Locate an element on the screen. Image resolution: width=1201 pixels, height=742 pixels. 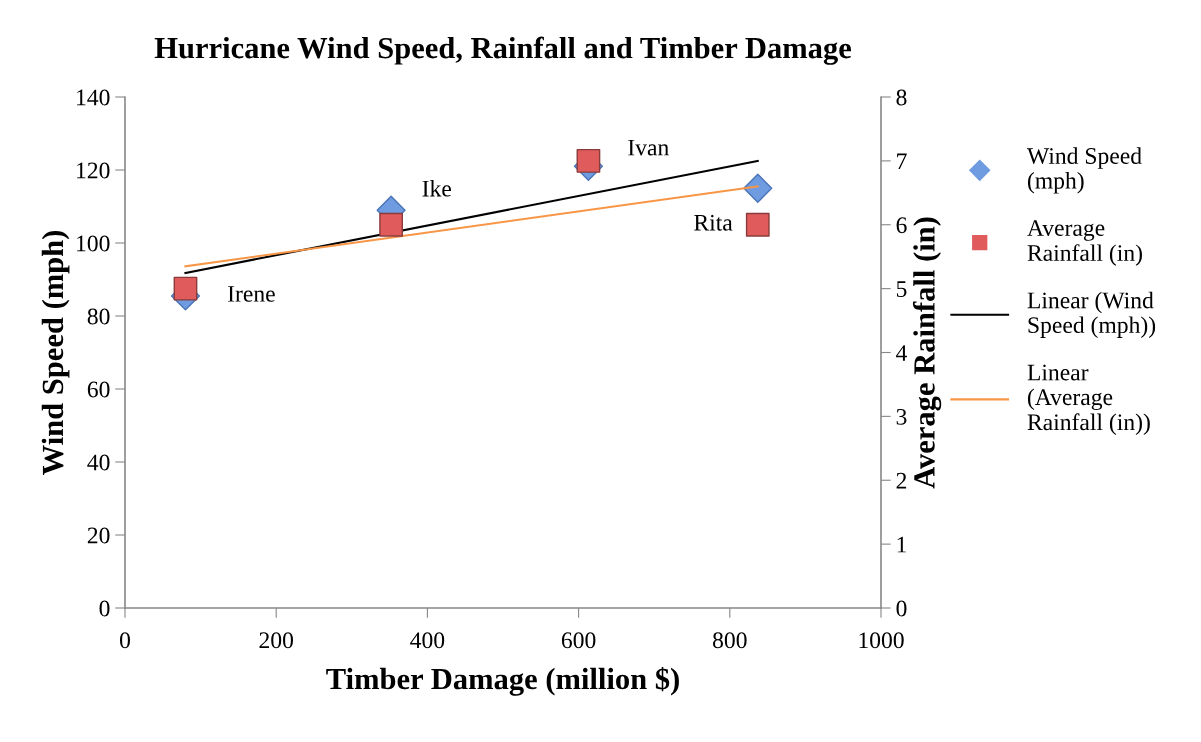
annotation: Rita is located at coordinates (713, 222).